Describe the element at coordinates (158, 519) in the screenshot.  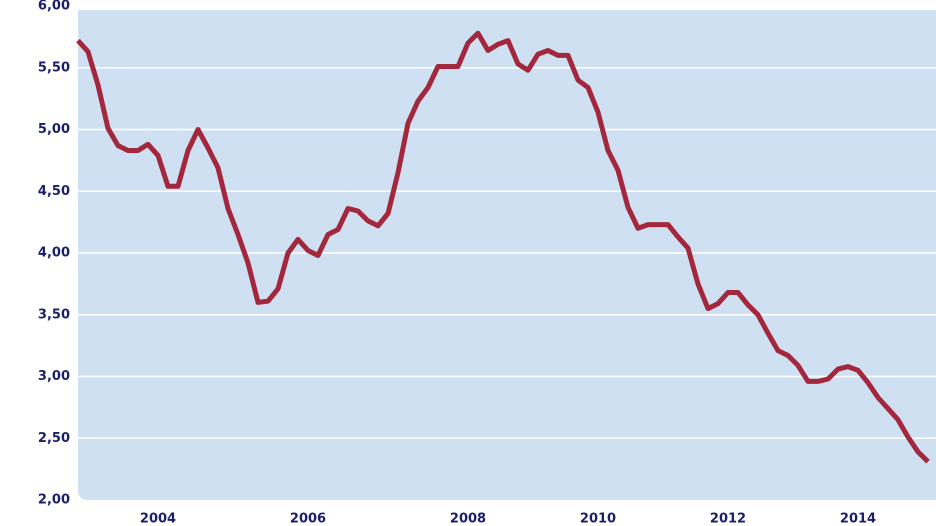
I see `x-tick-label: 2004` at that location.